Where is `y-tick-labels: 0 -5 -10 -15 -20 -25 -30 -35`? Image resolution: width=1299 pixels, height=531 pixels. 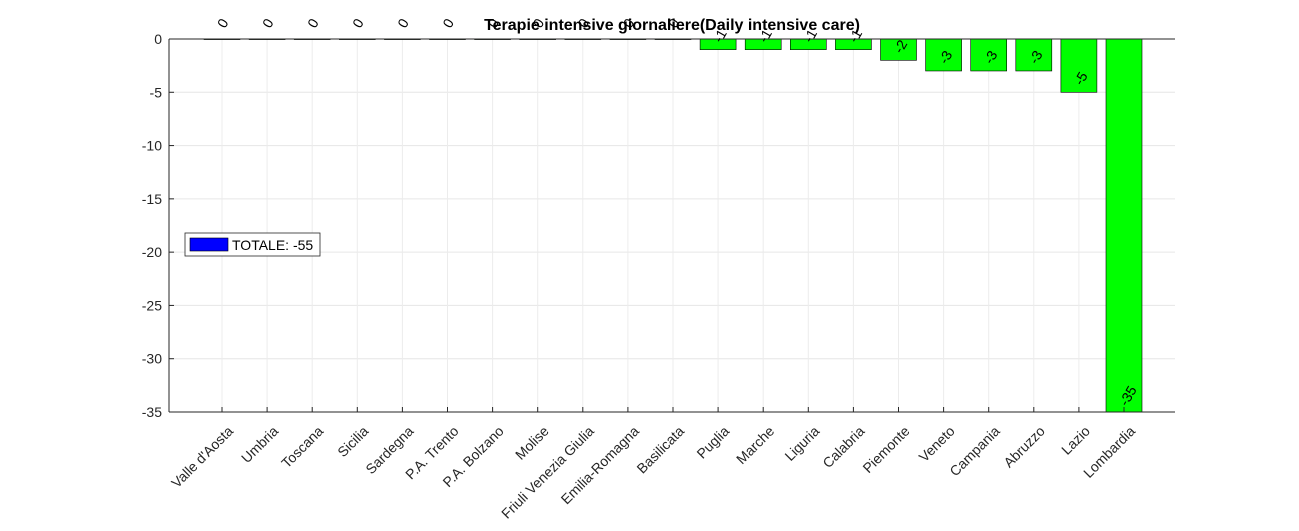
y-tick-labels: 0 -5 -10 -15 -20 -25 -30 -35 is located at coordinates (152, 225).